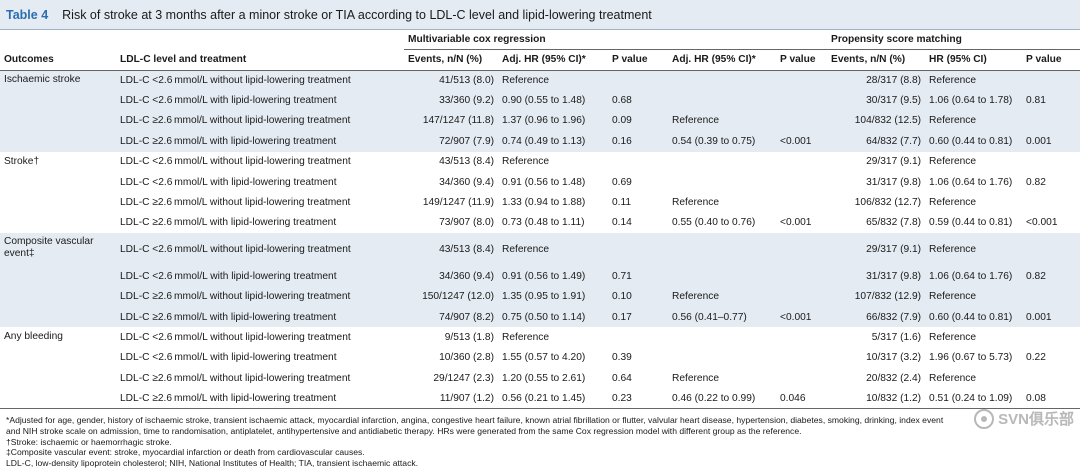 The width and height of the screenshot is (1080, 475). What do you see at coordinates (22, 161) in the screenshot?
I see `cell-outcome: Stroke†` at bounding box center [22, 161].